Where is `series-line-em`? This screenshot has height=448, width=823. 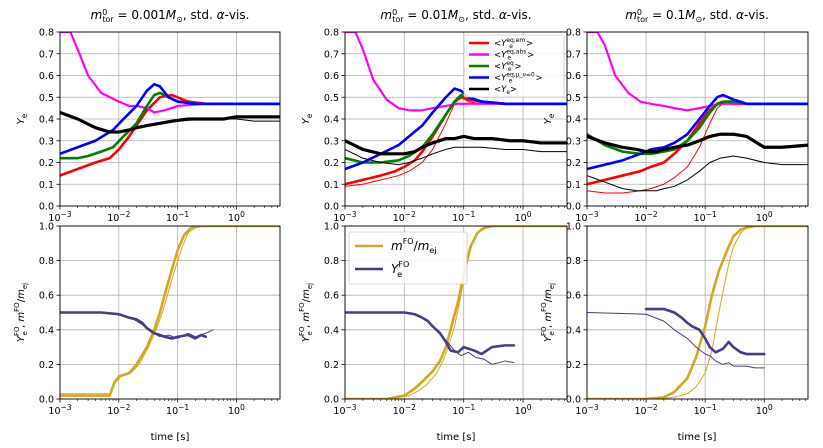
series-line-em is located at coordinates (170, 135).